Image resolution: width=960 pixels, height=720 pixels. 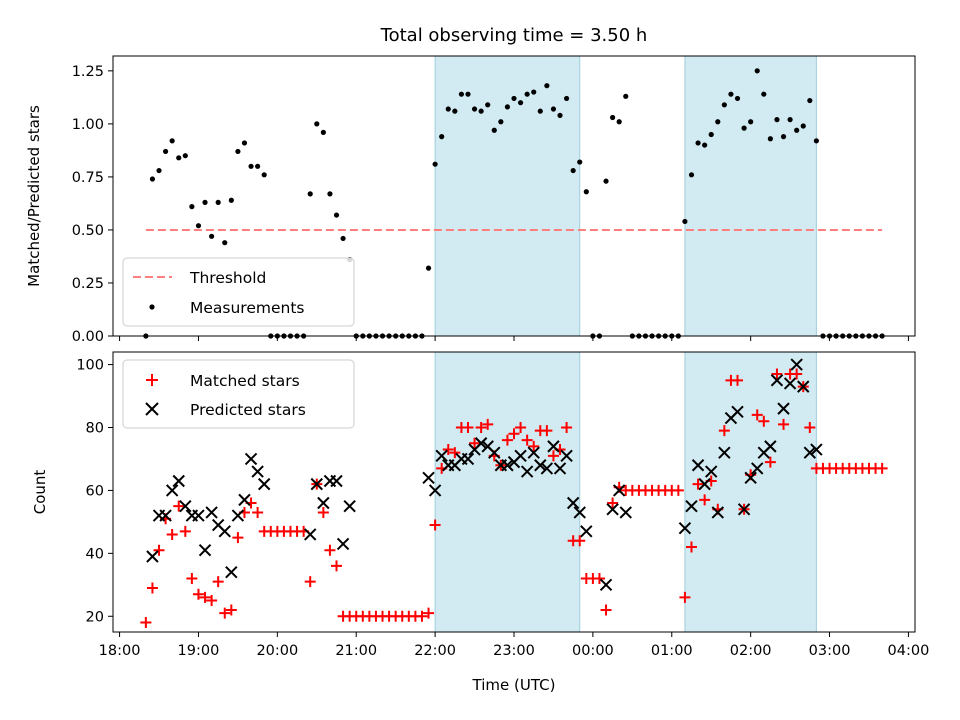 What do you see at coordinates (227, 278) in the screenshot?
I see `legend-threshold-label: Threshold` at bounding box center [227, 278].